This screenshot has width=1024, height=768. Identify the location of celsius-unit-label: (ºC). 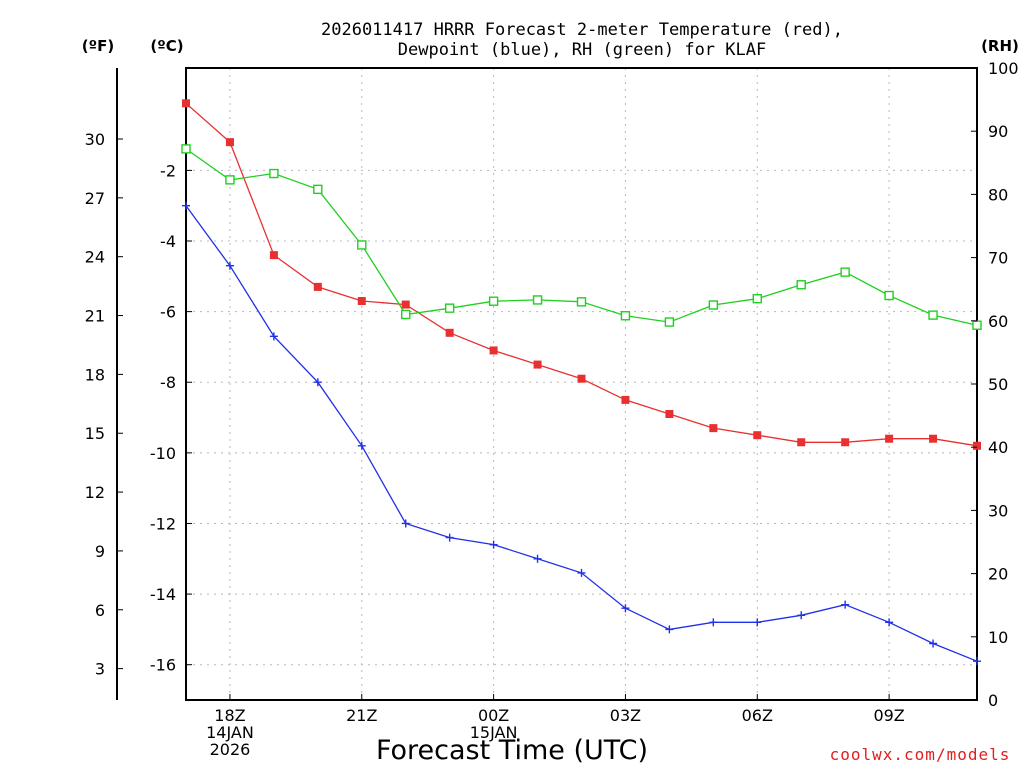
(166, 46).